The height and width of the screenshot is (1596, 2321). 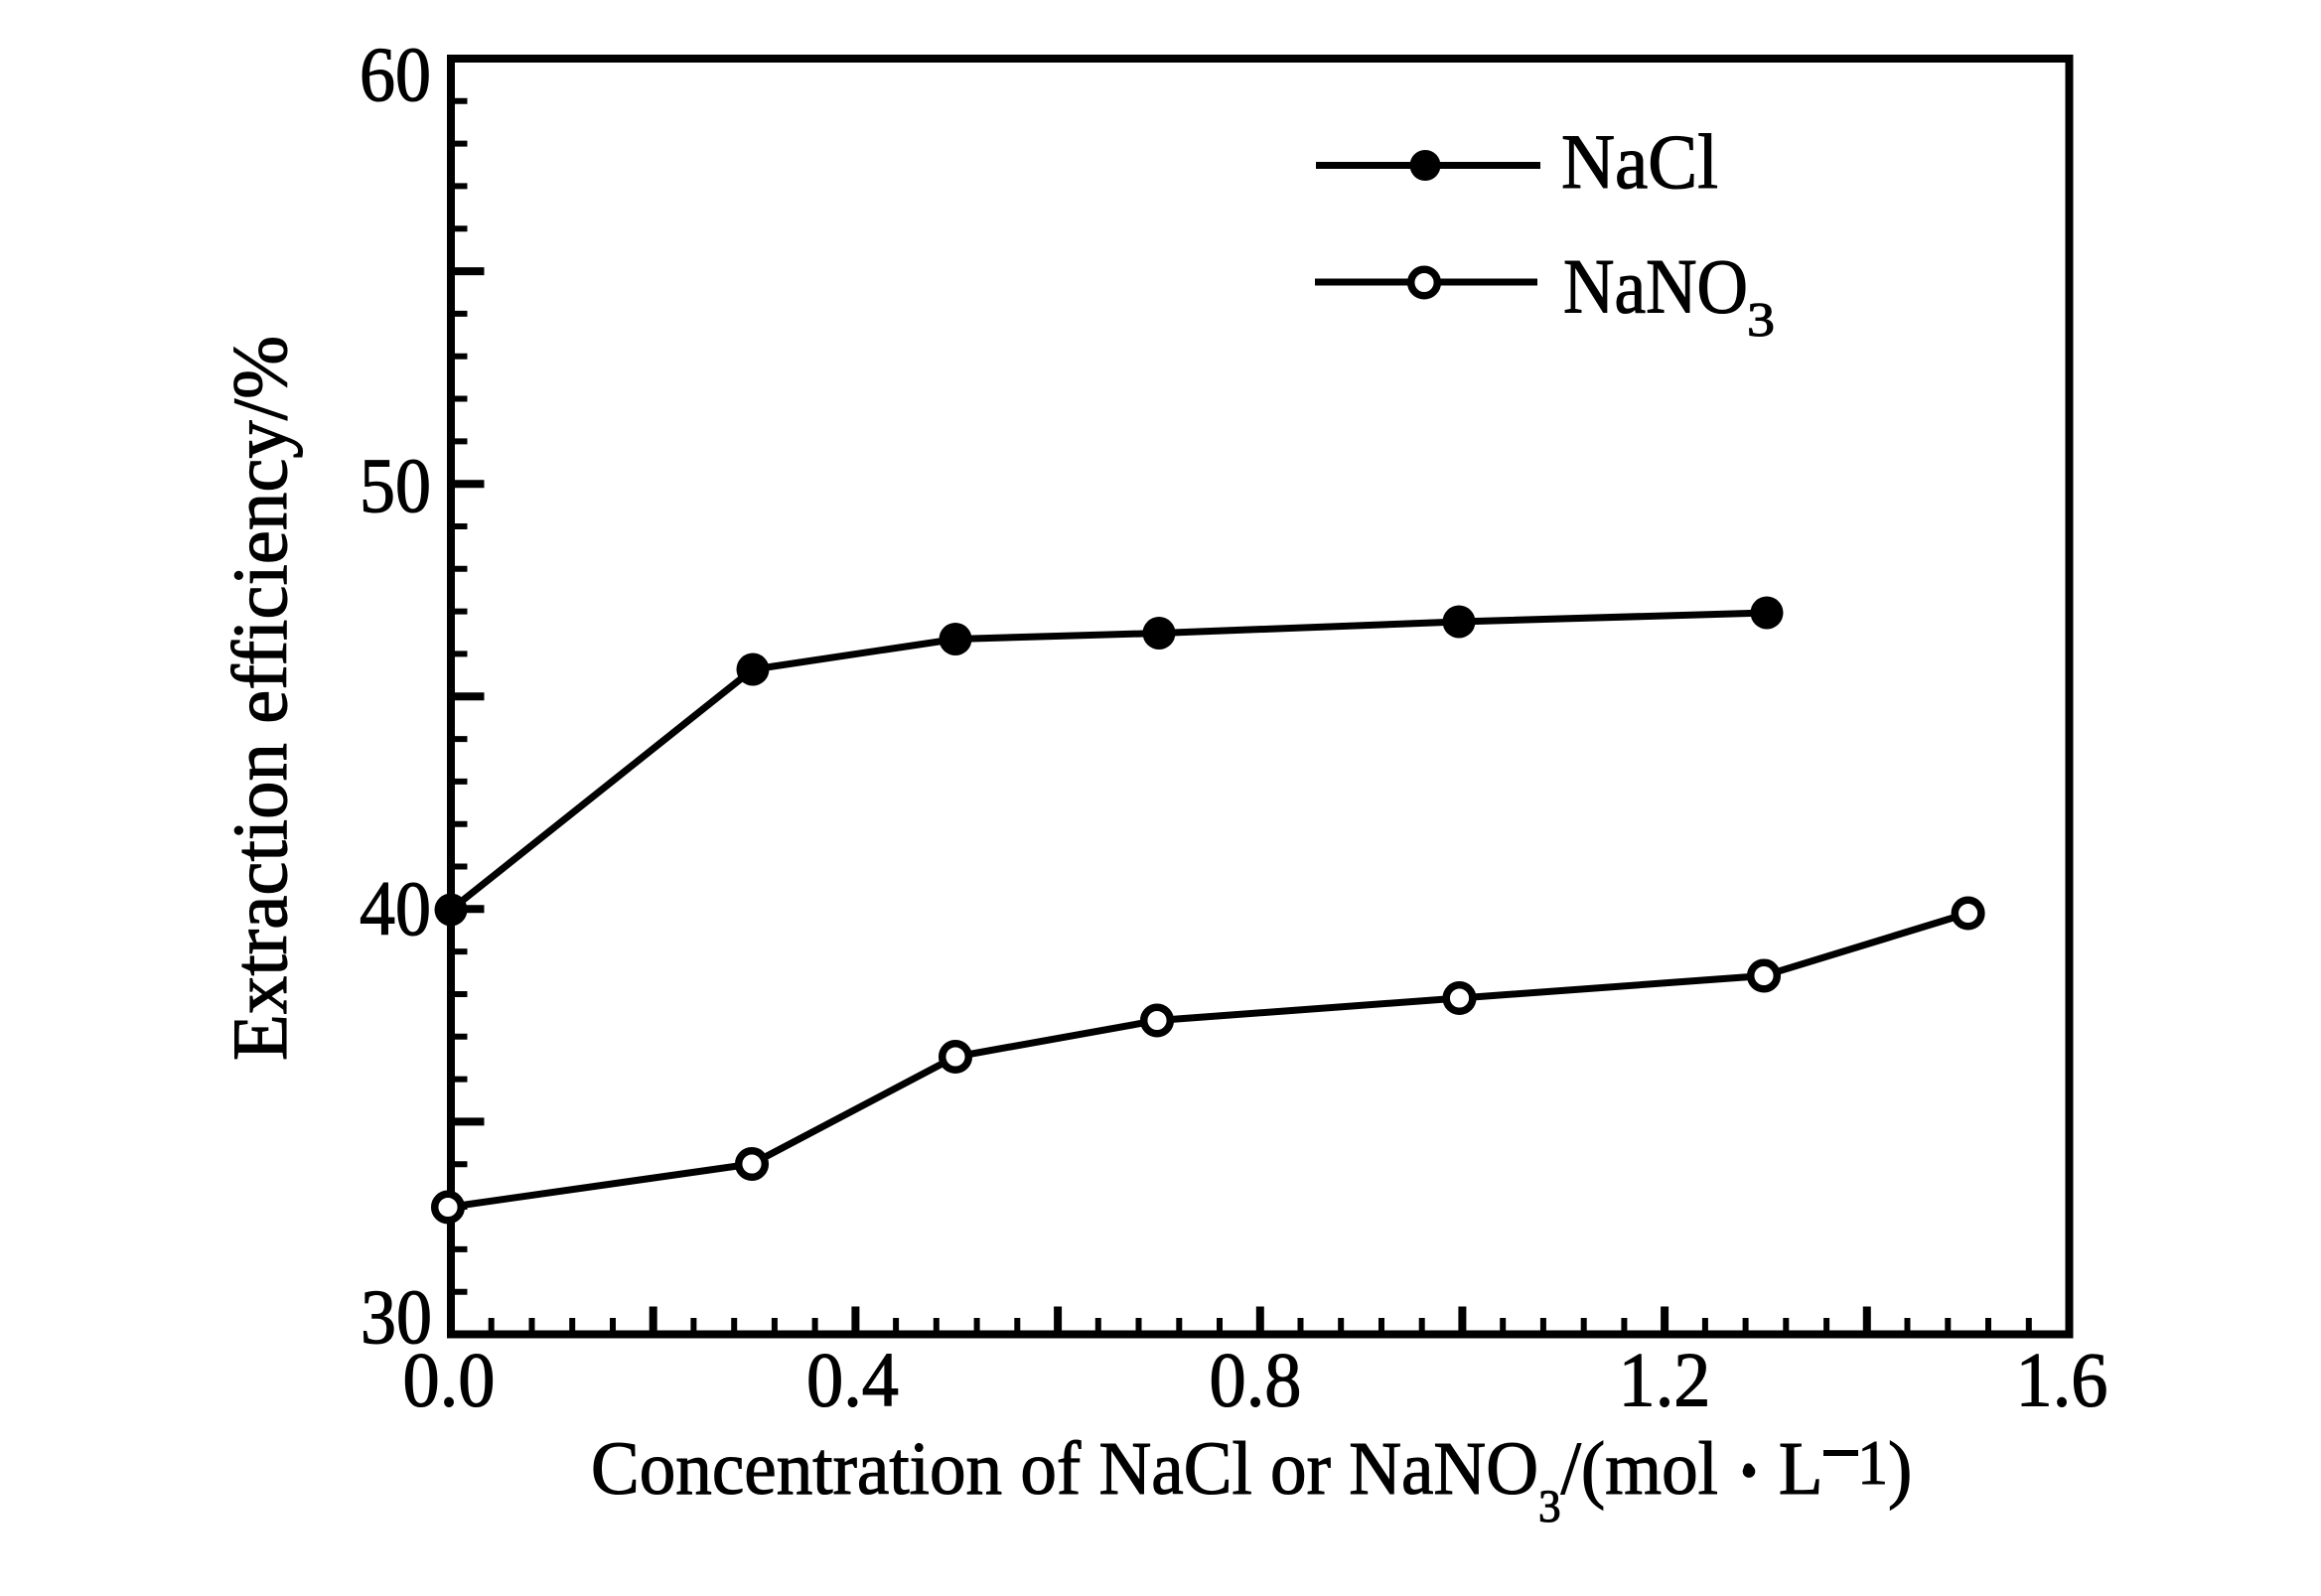 What do you see at coordinates (260, 699) in the screenshot?
I see `svg-text: Extraction efficiency/%` at bounding box center [260, 699].